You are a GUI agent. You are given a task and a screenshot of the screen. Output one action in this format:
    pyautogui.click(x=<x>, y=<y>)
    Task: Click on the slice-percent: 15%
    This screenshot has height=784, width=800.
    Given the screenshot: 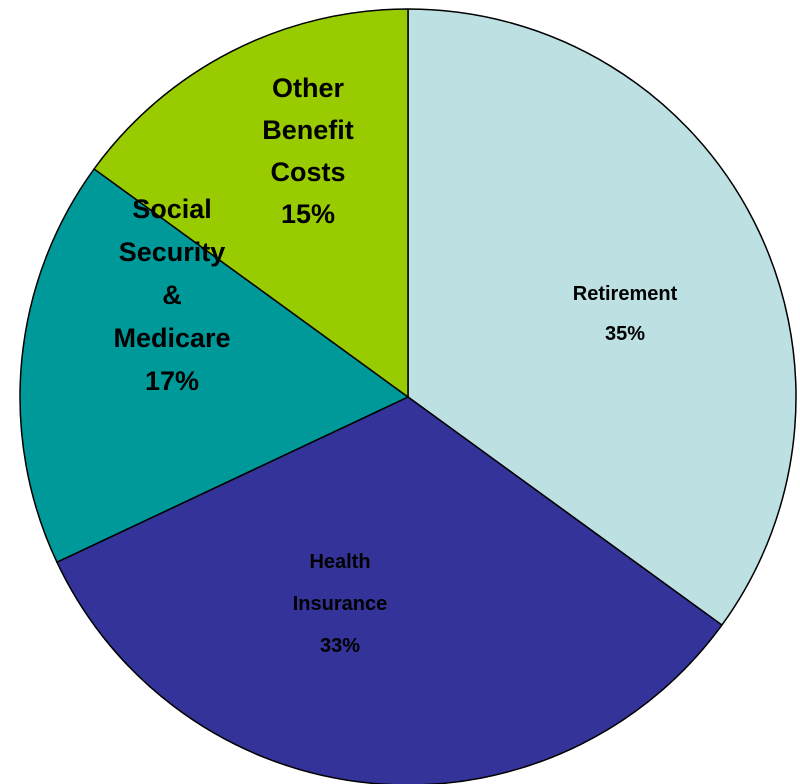 What is the action you would take?
    pyautogui.click(x=308, y=214)
    